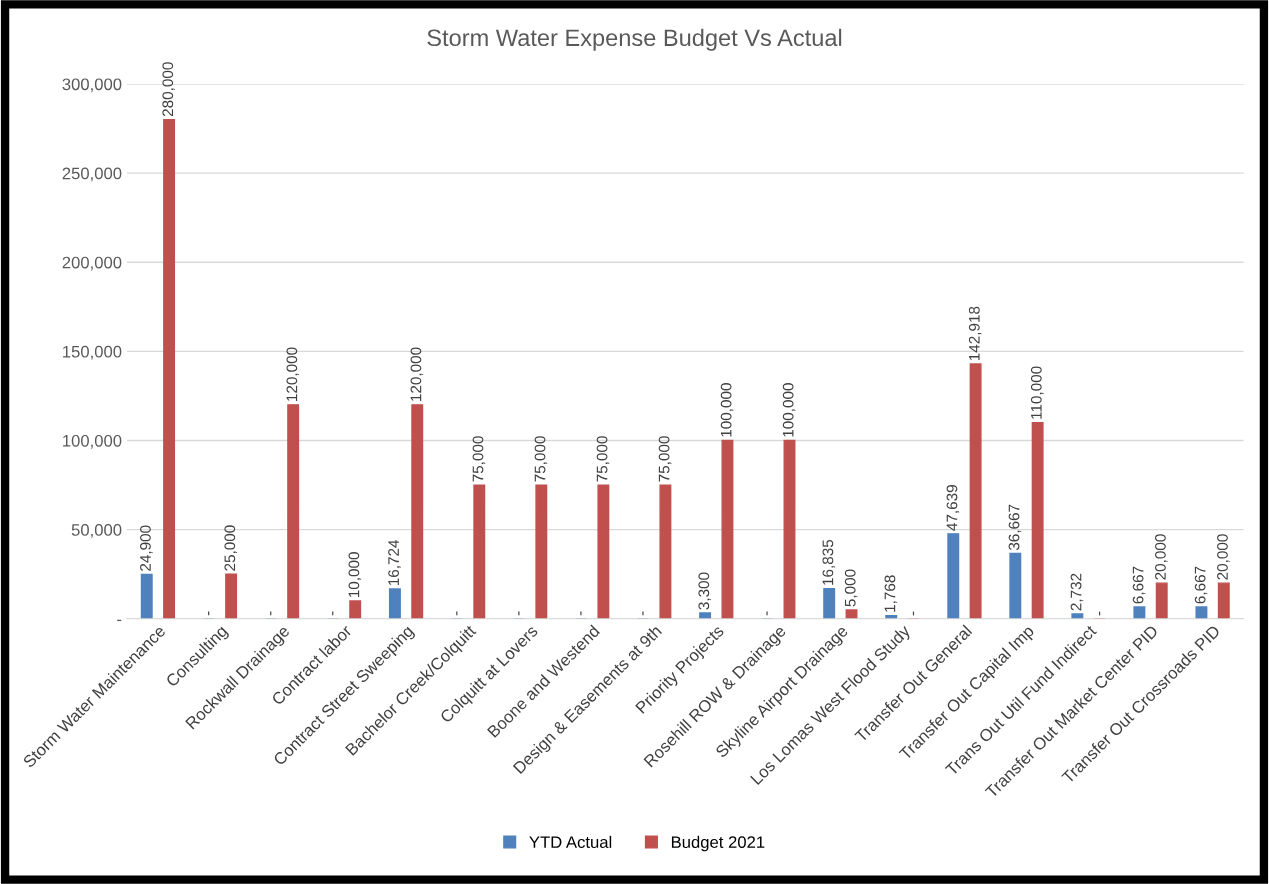 Image resolution: width=1269 pixels, height=884 pixels. Describe the element at coordinates (570, 842) in the screenshot. I see `legend-label: YTD Actual` at that location.